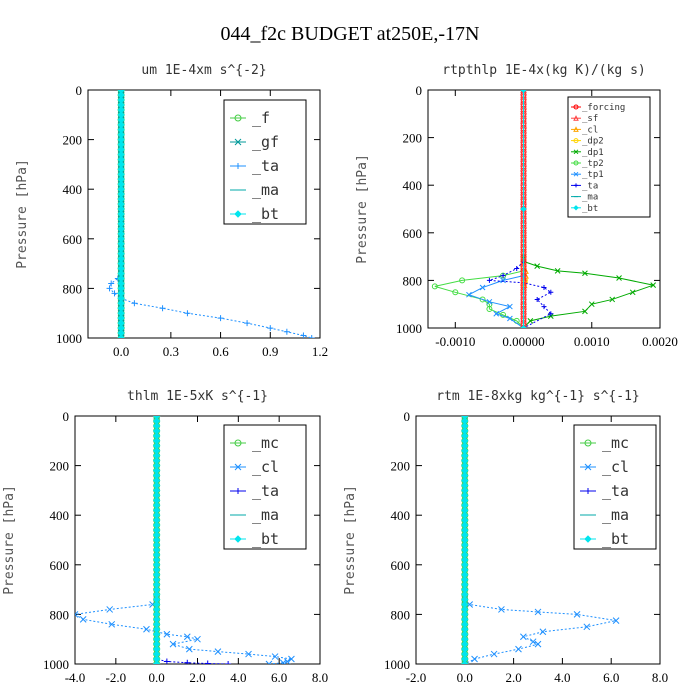  I want to click on y-tick-label: 200, so click(413, 138).